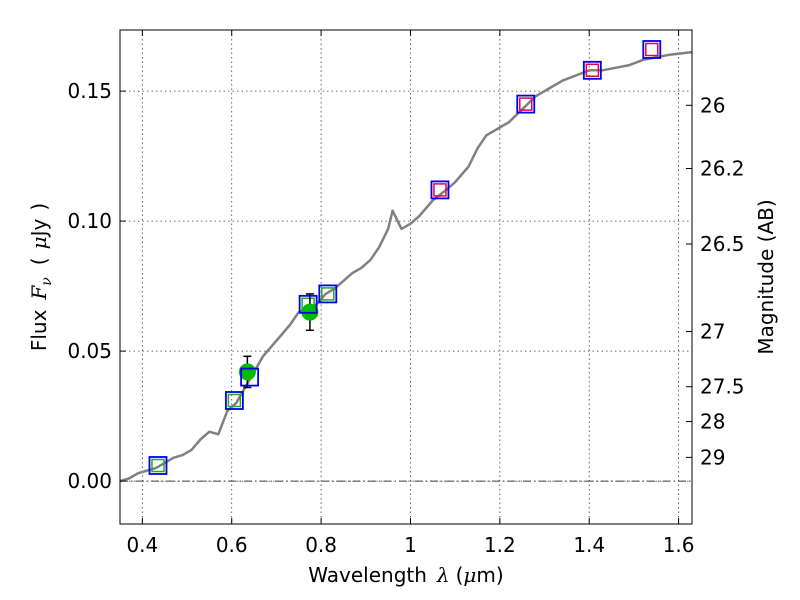 This screenshot has height=600, width=800. What do you see at coordinates (89, 221) in the screenshot?
I see `y-tick-label: 0.10` at bounding box center [89, 221].